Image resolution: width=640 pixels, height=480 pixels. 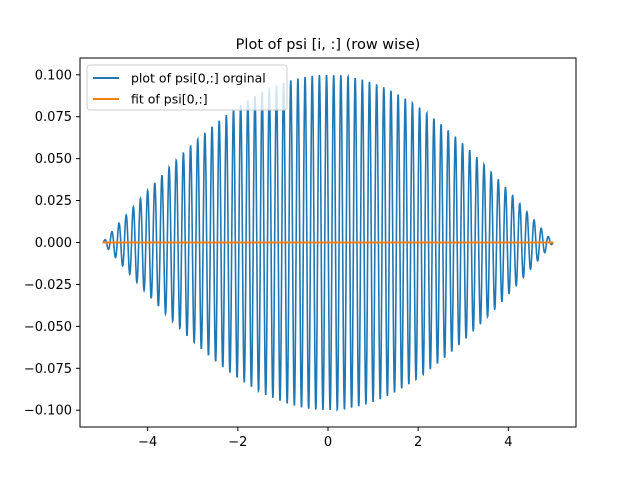 What do you see at coordinates (147, 442) in the screenshot?
I see `x-tick-label: −4` at bounding box center [147, 442].